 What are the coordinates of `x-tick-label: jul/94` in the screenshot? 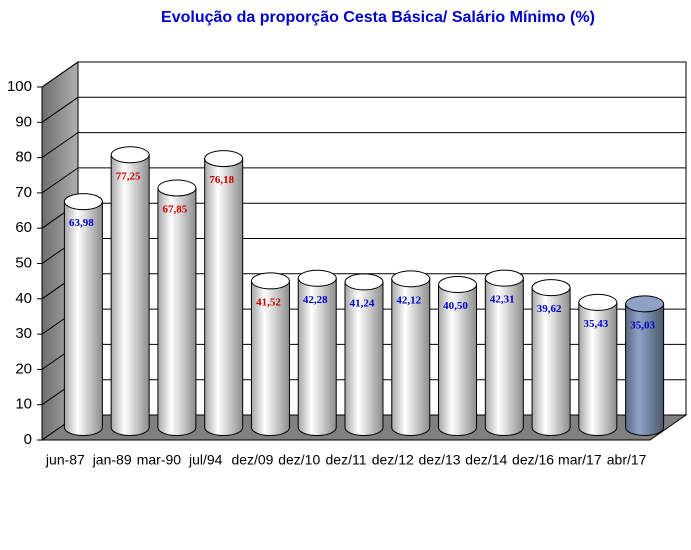 It's located at (205, 460).